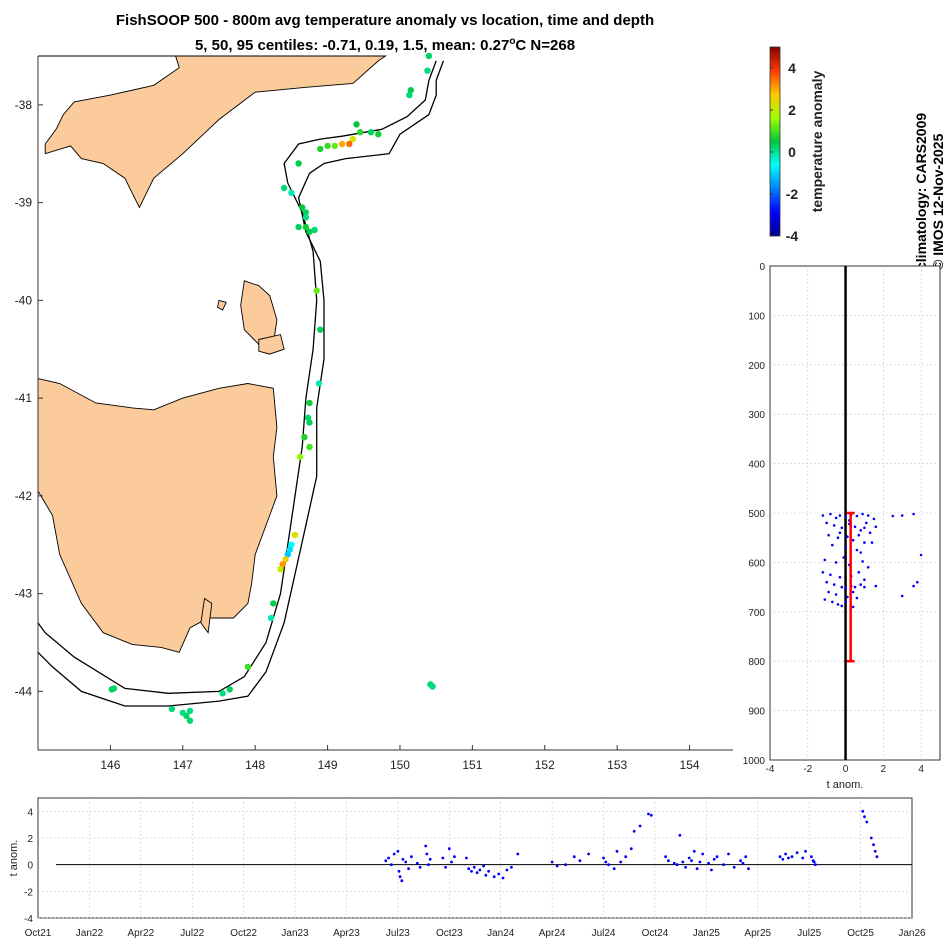 The height and width of the screenshot is (950, 950). What do you see at coordinates (183, 765) in the screenshot?
I see `map-x-tick-label: 147` at bounding box center [183, 765].